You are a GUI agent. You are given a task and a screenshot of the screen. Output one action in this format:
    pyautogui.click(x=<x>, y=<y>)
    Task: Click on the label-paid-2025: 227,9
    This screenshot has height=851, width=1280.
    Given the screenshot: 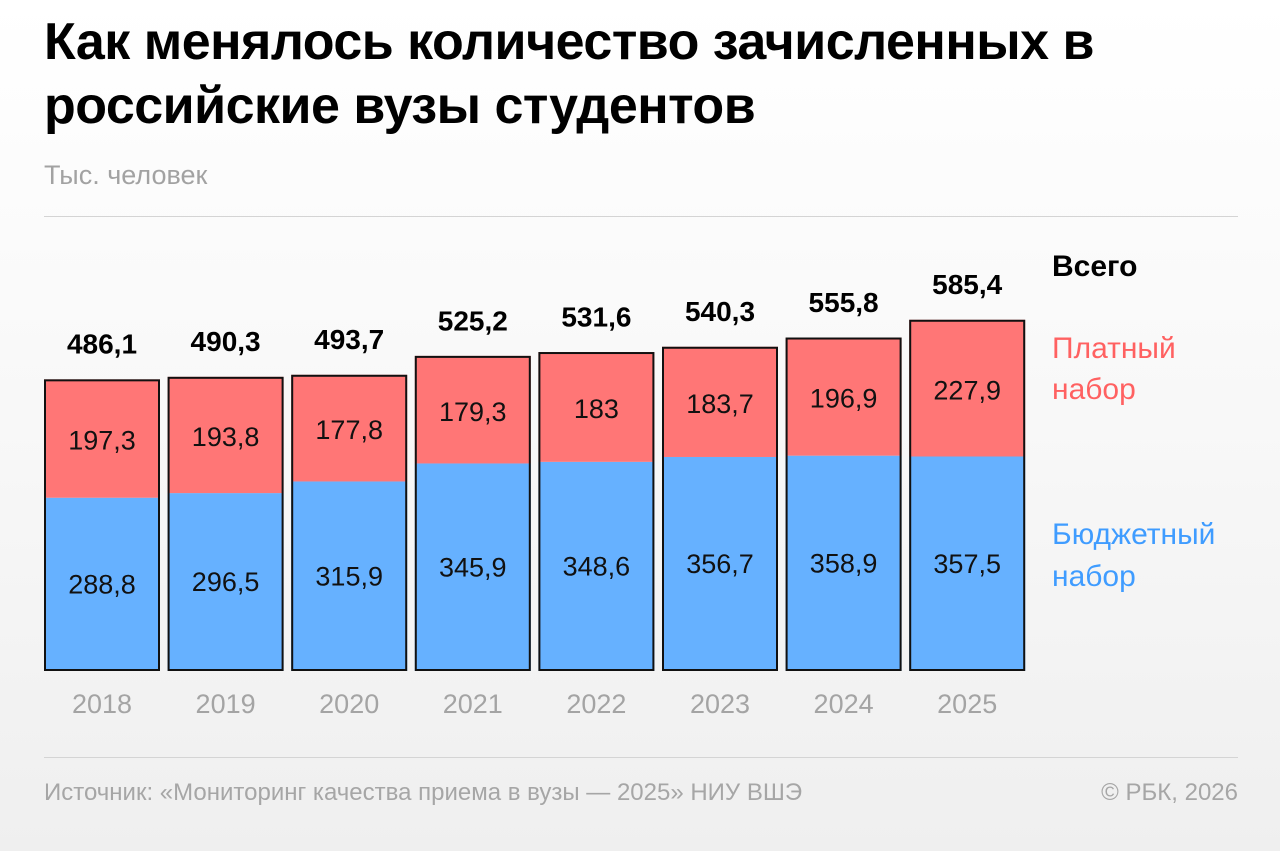 What is the action you would take?
    pyautogui.click(x=967, y=390)
    